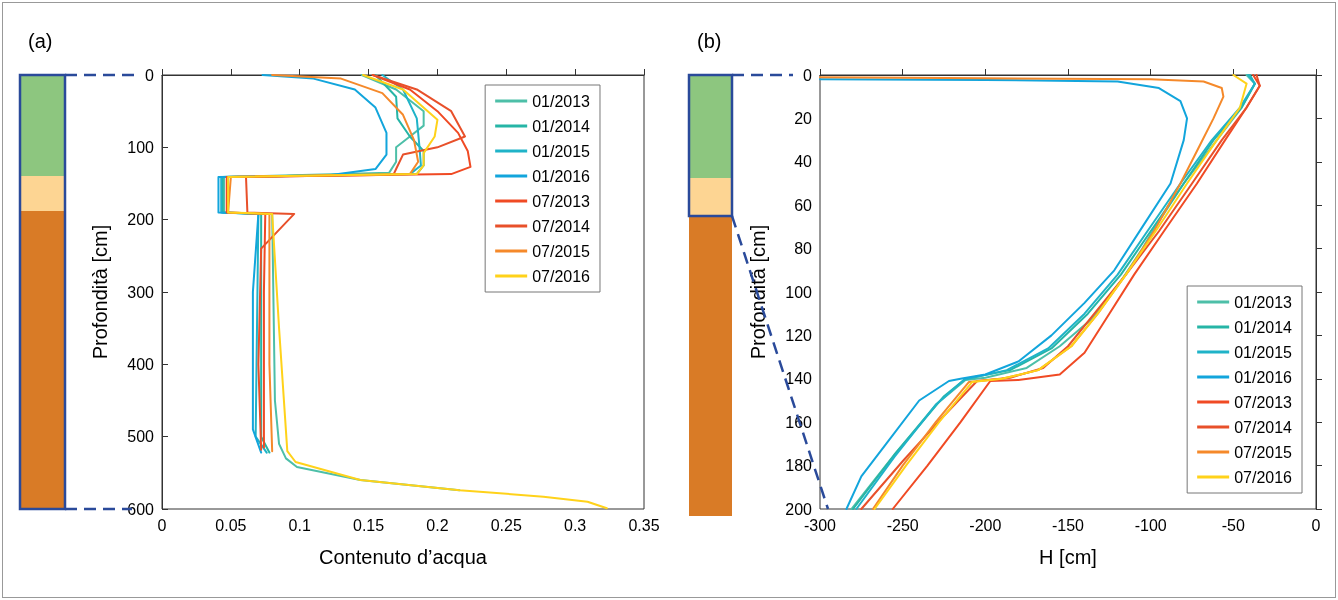  I want to click on x-axis-title: Contenuto d’acqua, so click(403, 557).